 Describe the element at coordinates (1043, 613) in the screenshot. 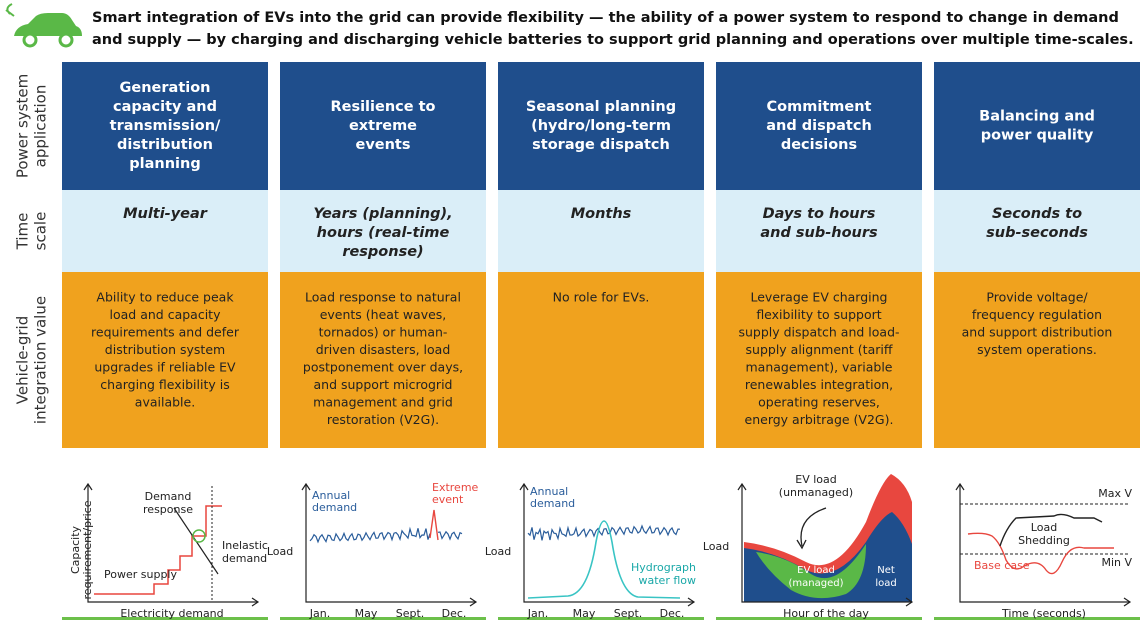

I see `chart-label: Time (seconds)` at that location.